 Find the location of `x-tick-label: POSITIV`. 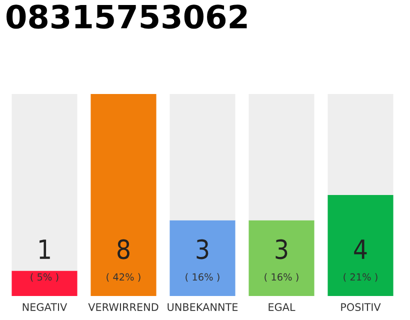

x-tick-label: POSITIV is located at coordinates (361, 307).